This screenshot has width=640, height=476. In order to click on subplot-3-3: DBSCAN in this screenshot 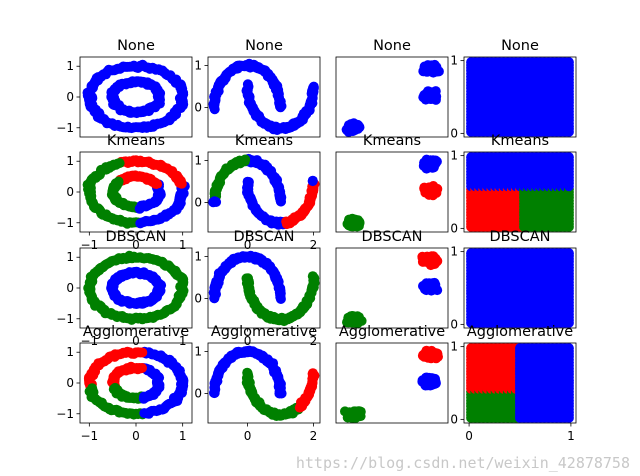, I will do `click(392, 279)`.